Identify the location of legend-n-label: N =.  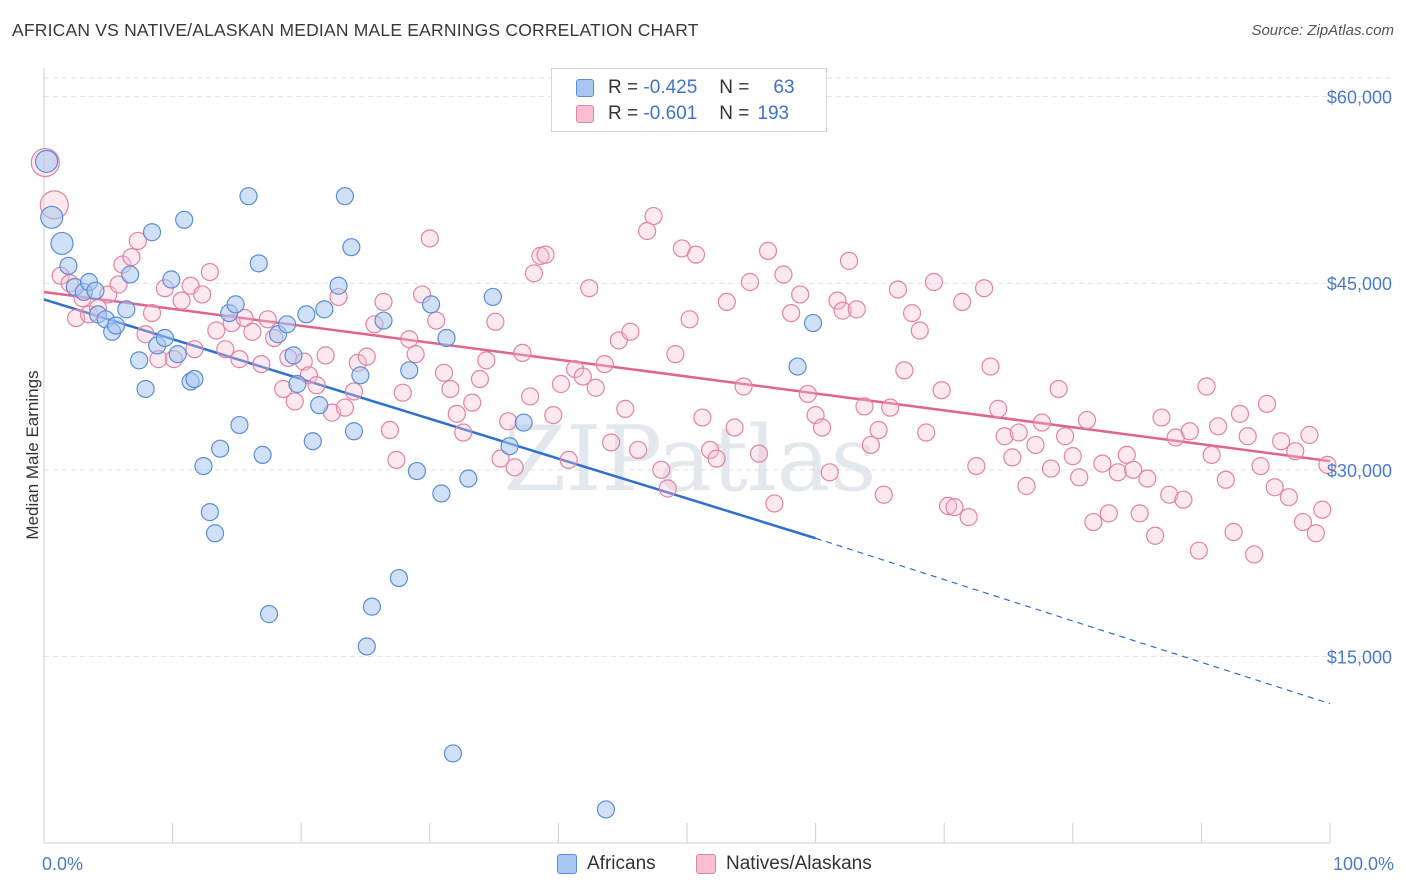
(734, 113).